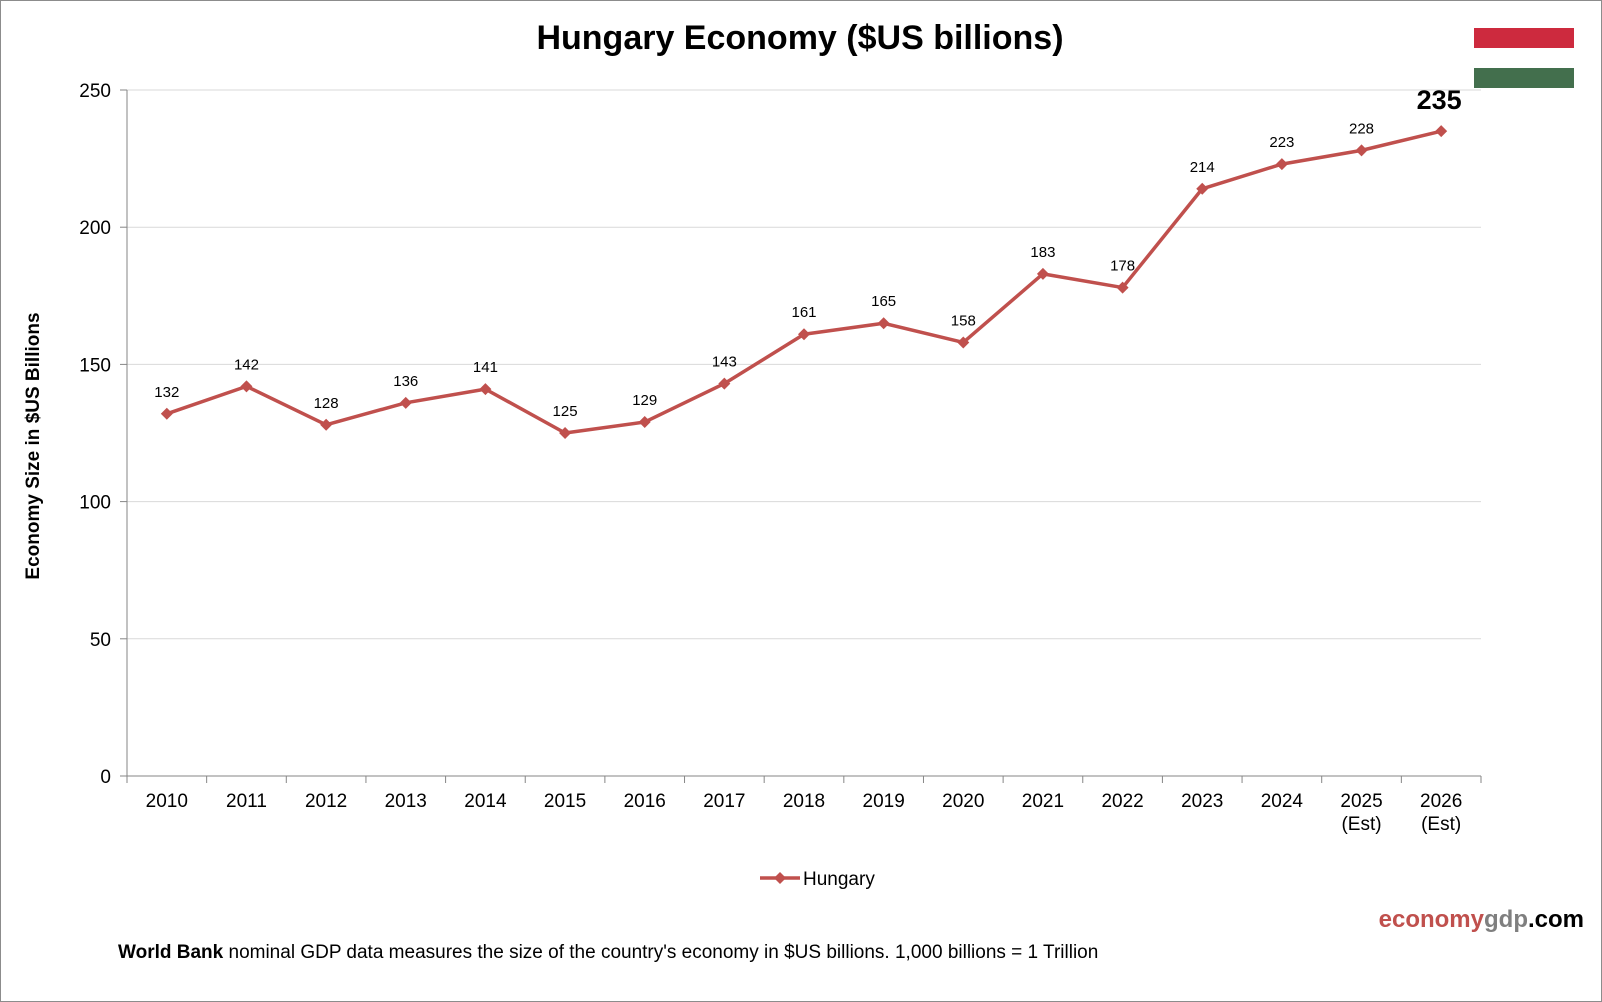  I want to click on chart-title: Hungary Economy ($US billions), so click(799, 38).